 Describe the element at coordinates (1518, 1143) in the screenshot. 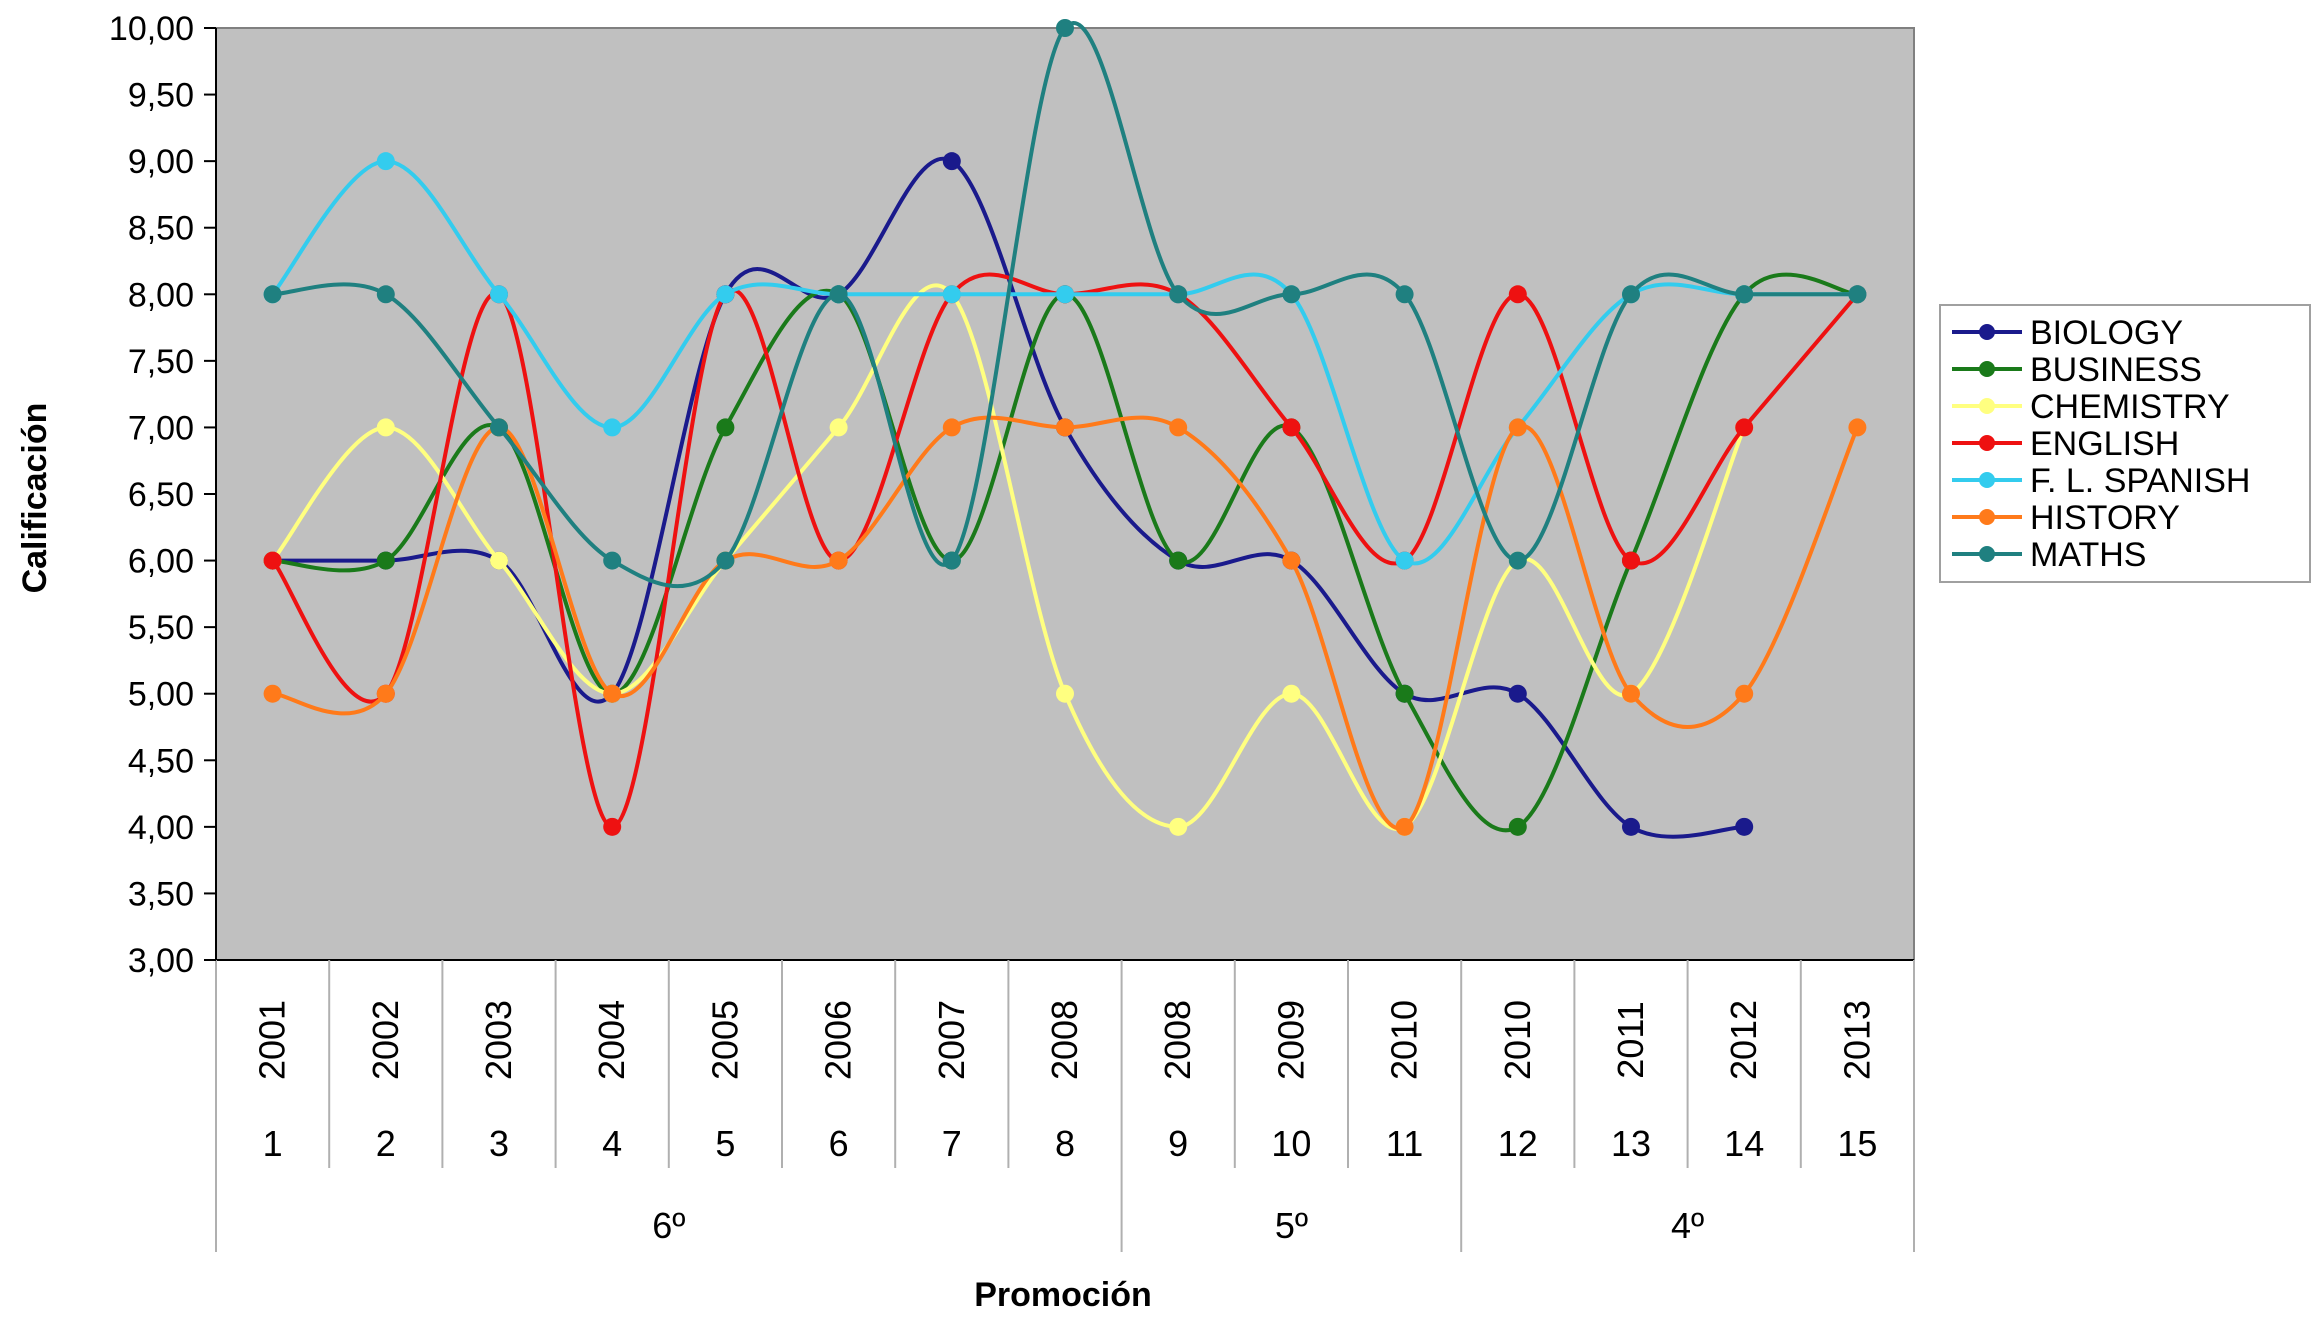

I see `x-tick-label: 12` at that location.